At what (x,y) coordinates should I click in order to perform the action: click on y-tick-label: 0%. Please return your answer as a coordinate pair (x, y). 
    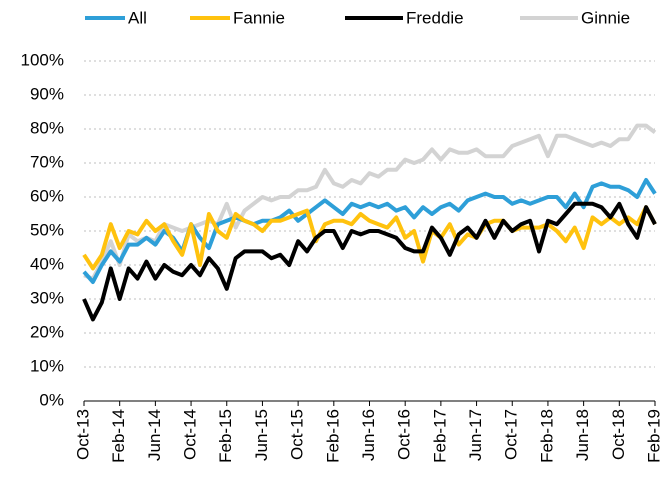
    Looking at the image, I should click on (51, 399).